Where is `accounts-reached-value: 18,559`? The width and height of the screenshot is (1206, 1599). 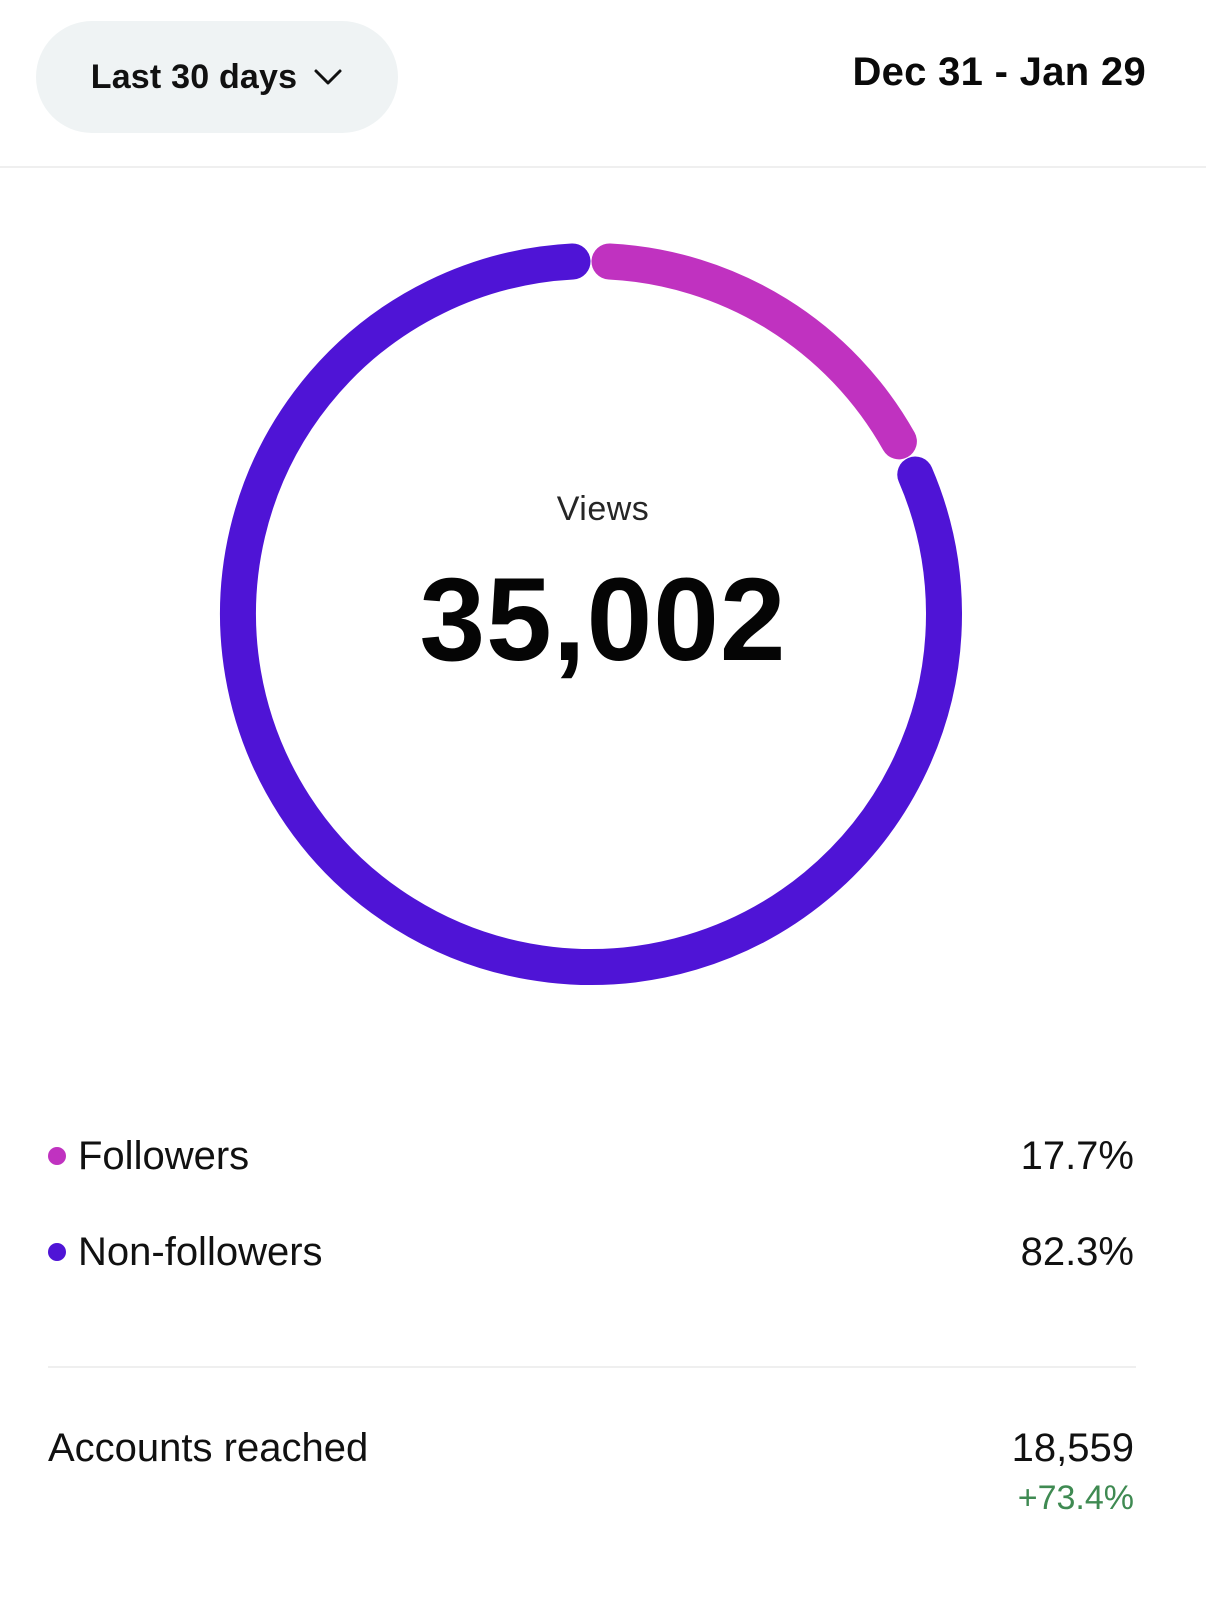 accounts-reached-value: 18,559 is located at coordinates (1072, 1448).